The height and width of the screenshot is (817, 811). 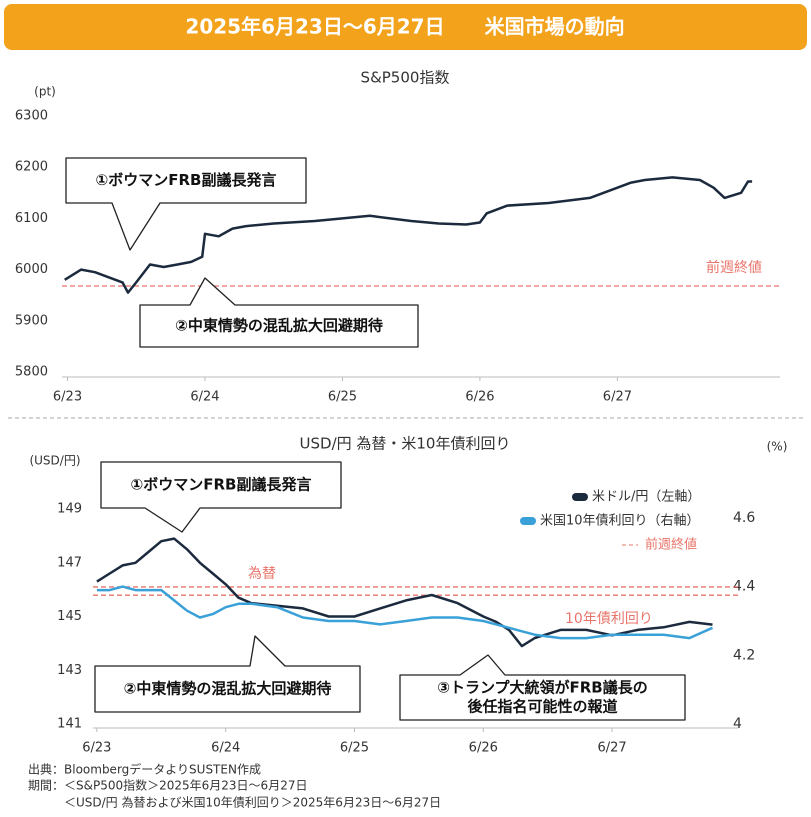 What do you see at coordinates (69, 724) in the screenshot?
I see `y-tick-label: 141` at bounding box center [69, 724].